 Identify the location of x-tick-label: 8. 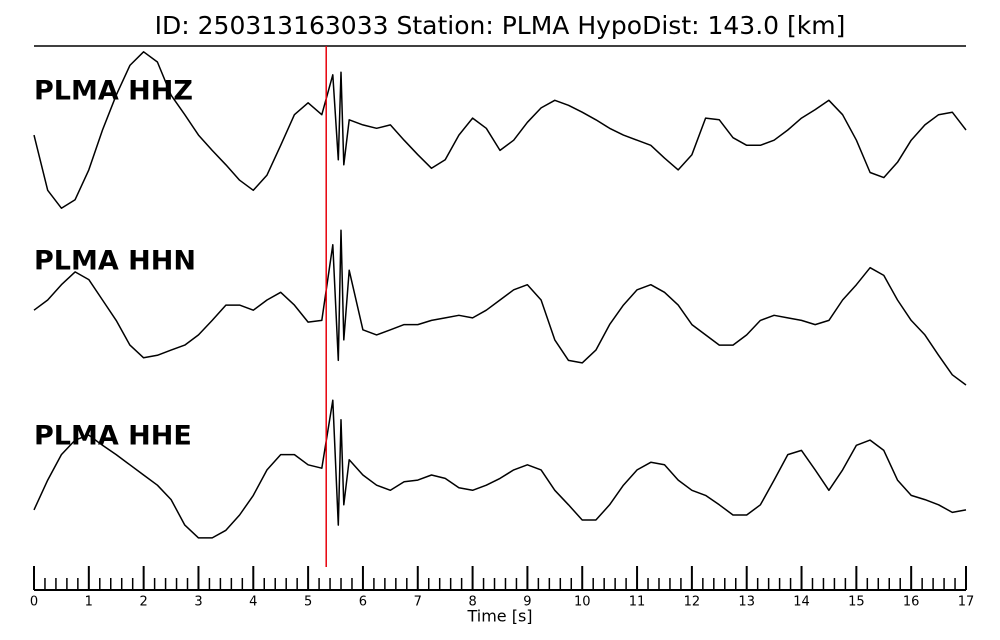
(472, 602).